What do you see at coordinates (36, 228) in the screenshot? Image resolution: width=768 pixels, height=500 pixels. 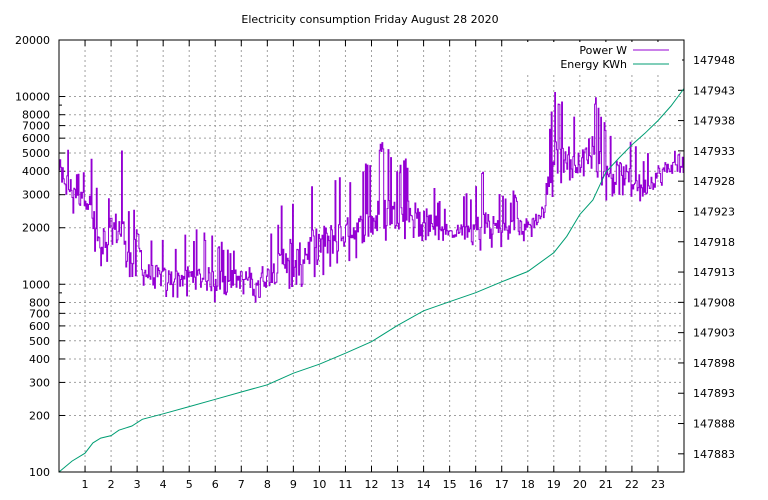 I see `y-tick-label: 2000` at bounding box center [36, 228].